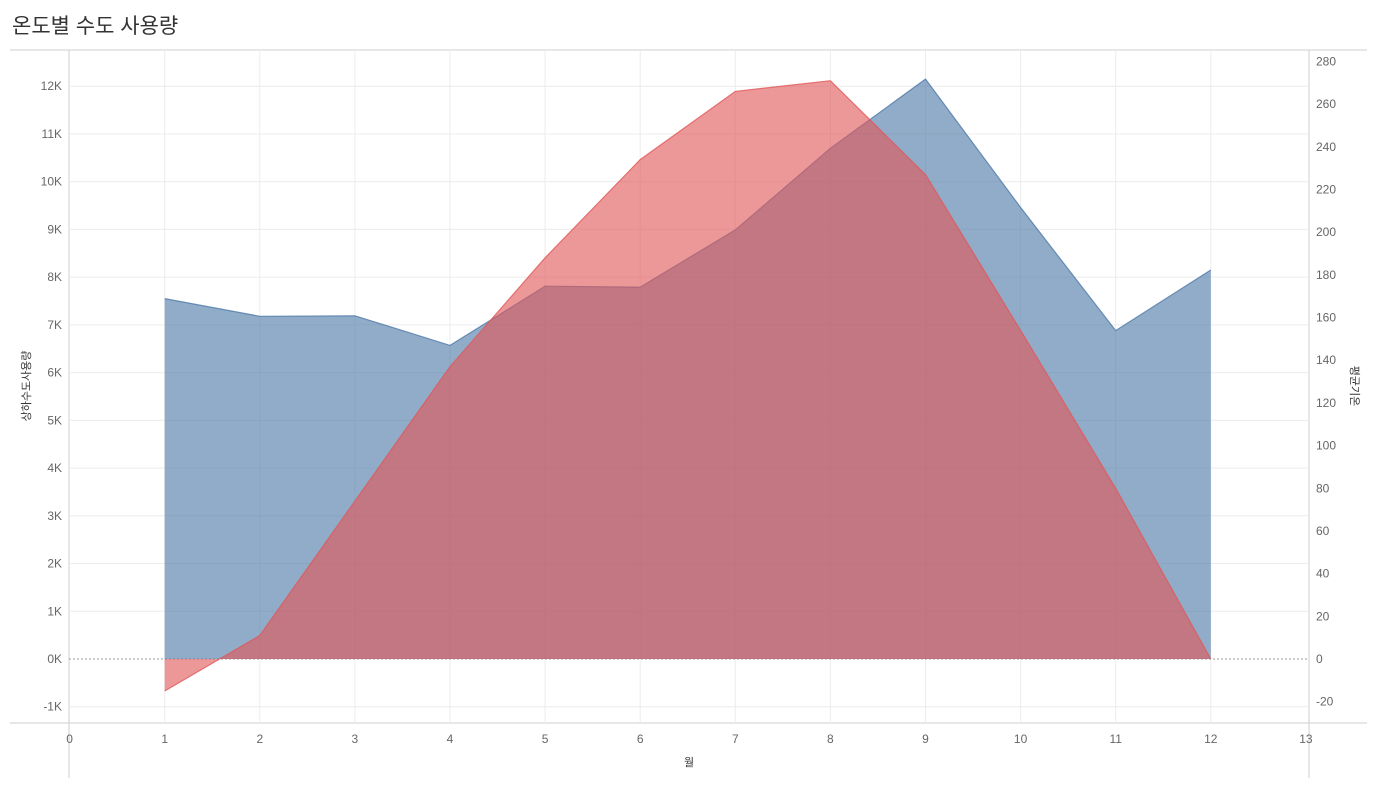 This screenshot has height=786, width=1377. I want to click on x-tick-label: 2, so click(259, 739).